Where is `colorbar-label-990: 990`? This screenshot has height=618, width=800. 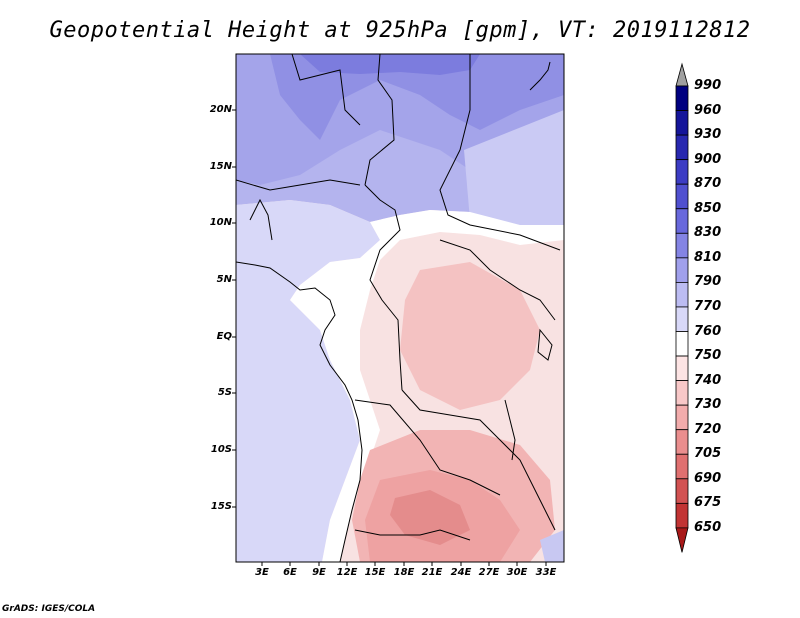 colorbar-label-990: 990 is located at coordinates (708, 85).